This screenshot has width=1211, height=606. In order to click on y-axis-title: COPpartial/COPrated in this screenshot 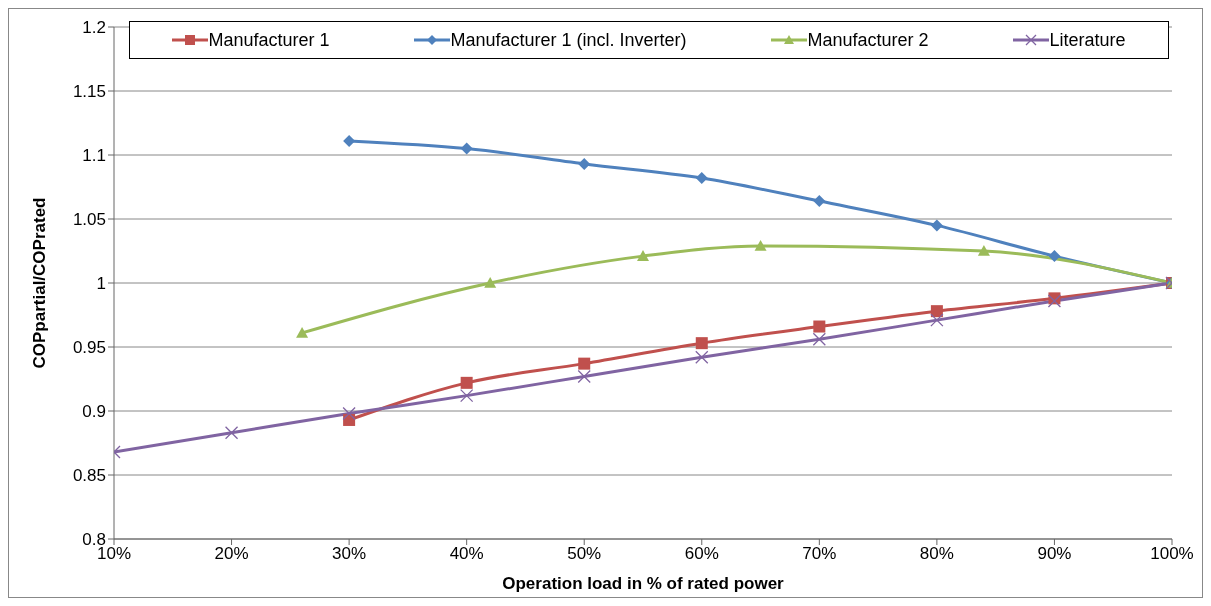, I will do `click(40, 283)`.